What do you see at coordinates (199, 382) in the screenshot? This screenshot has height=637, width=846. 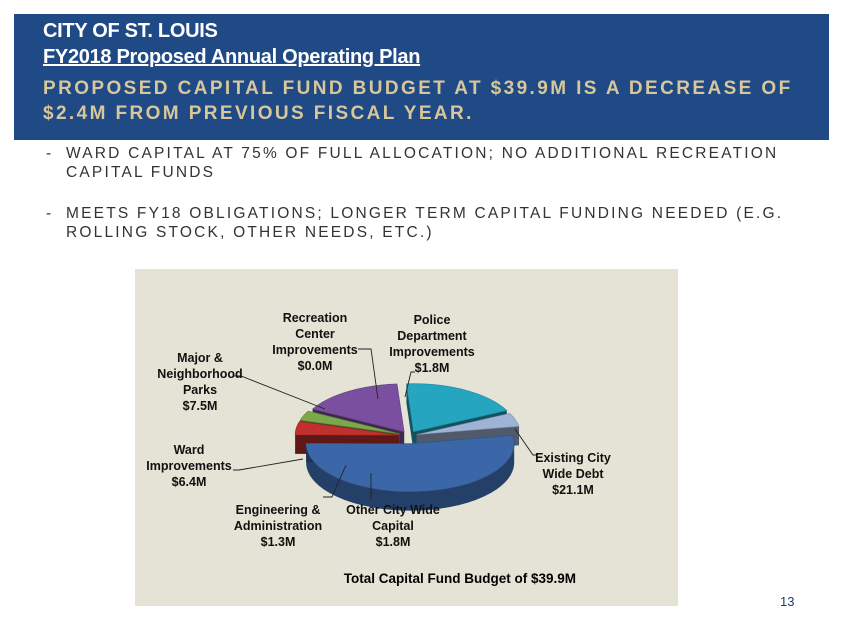 I see `slice-label: Major & Neighborhood Parks $7.5M` at bounding box center [199, 382].